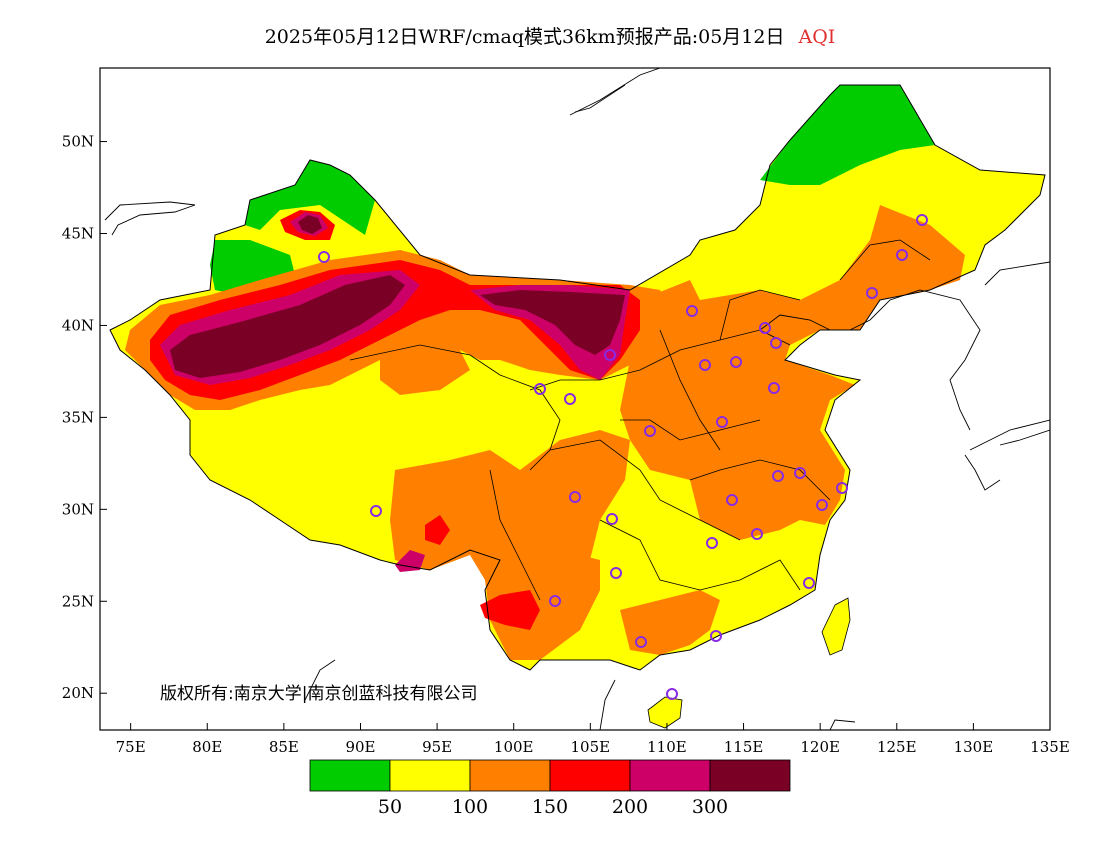 The image size is (1100, 850). I want to click on x-tick-label: 100E, so click(514, 747).